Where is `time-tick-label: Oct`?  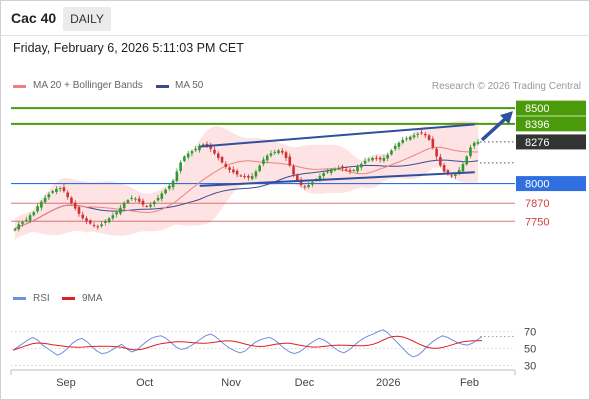 time-tick-label: Oct is located at coordinates (144, 383).